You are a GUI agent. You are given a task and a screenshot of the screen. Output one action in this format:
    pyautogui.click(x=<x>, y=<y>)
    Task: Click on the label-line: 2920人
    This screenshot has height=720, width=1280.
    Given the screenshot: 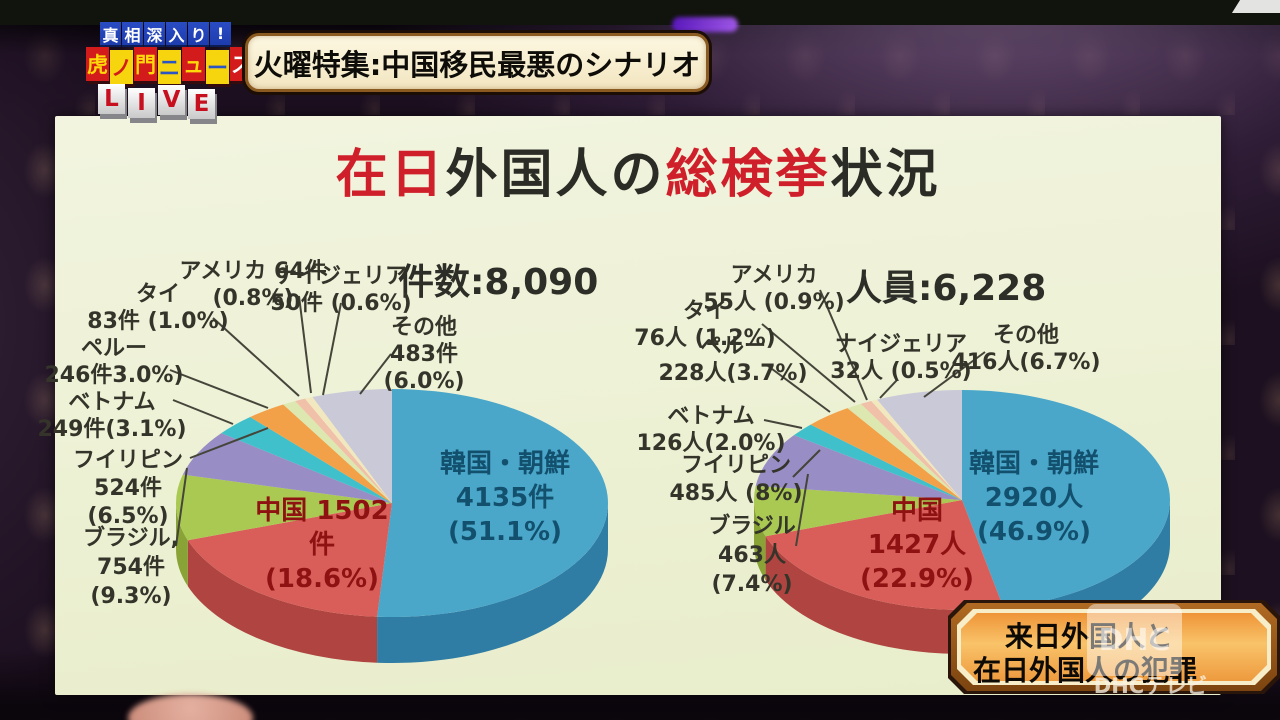 What is the action you would take?
    pyautogui.click(x=1034, y=498)
    